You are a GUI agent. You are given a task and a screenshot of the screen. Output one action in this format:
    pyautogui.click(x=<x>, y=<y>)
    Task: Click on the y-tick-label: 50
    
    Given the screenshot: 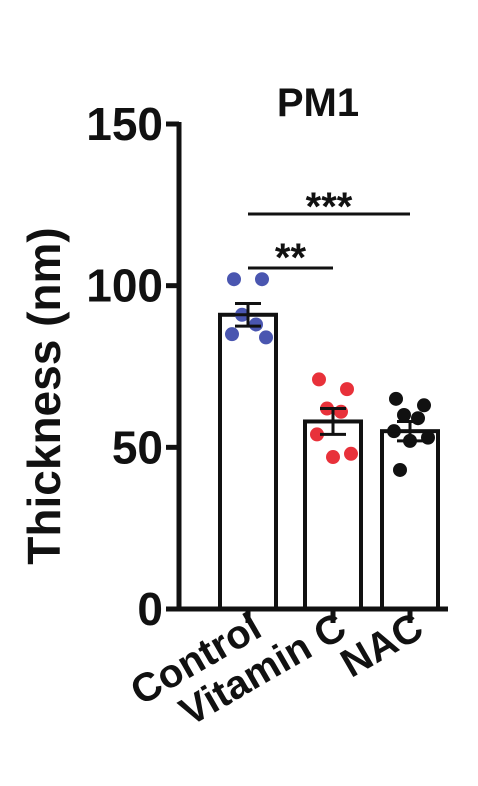 What is the action you would take?
    pyautogui.click(x=137, y=447)
    